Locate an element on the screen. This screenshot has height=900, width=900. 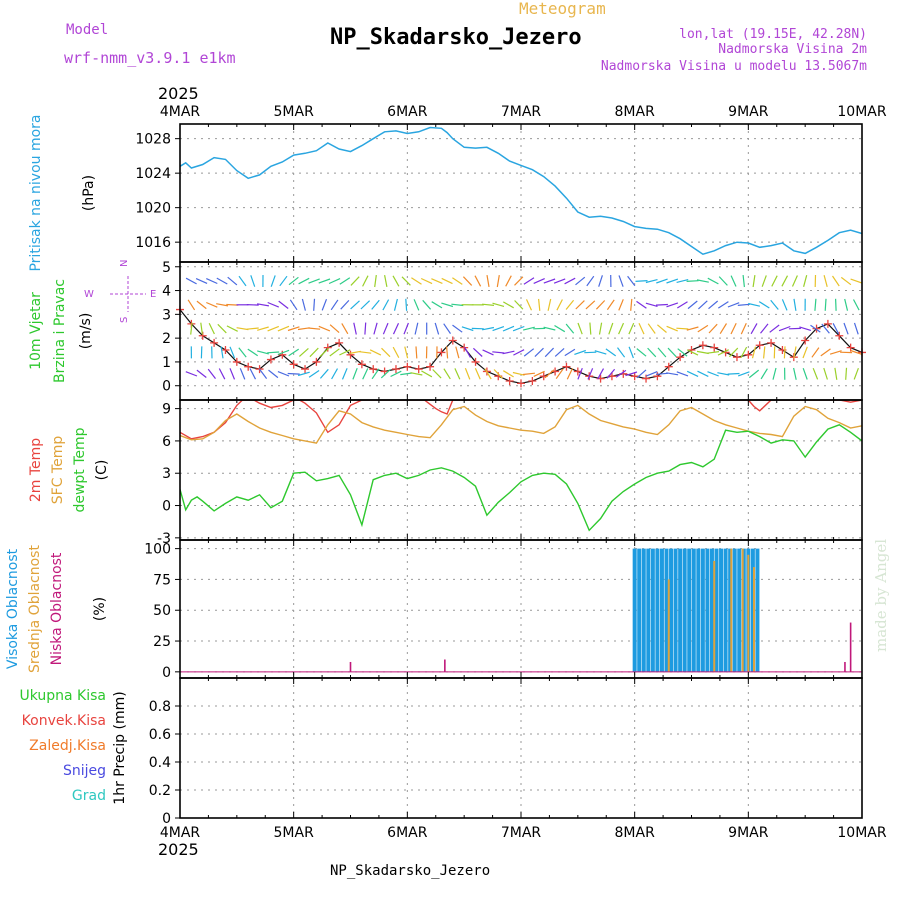
watermark: made by Angel is located at coordinates (881, 595).